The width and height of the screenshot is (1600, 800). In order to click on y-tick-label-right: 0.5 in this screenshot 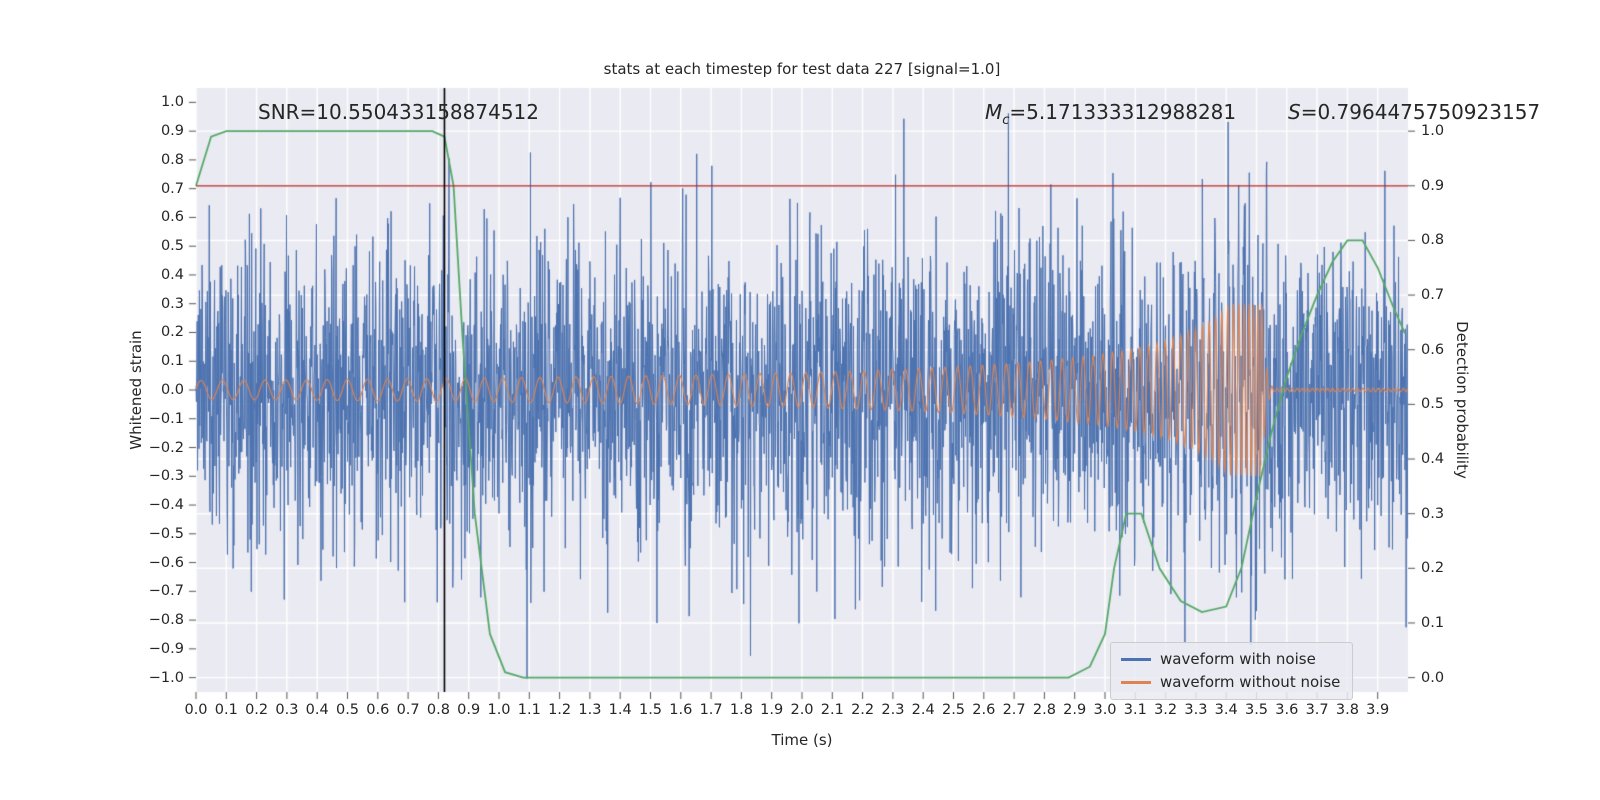, I will do `click(1433, 404)`.